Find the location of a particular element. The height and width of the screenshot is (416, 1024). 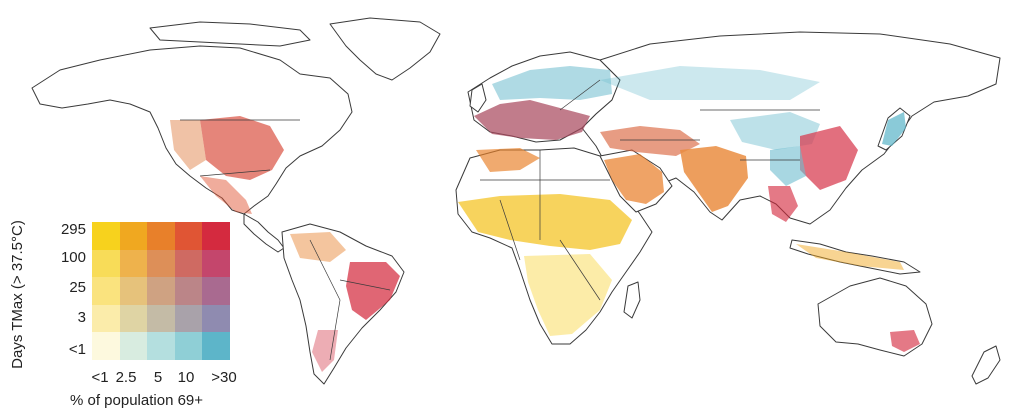

patch-middle-east is located at coordinates (650, 141).